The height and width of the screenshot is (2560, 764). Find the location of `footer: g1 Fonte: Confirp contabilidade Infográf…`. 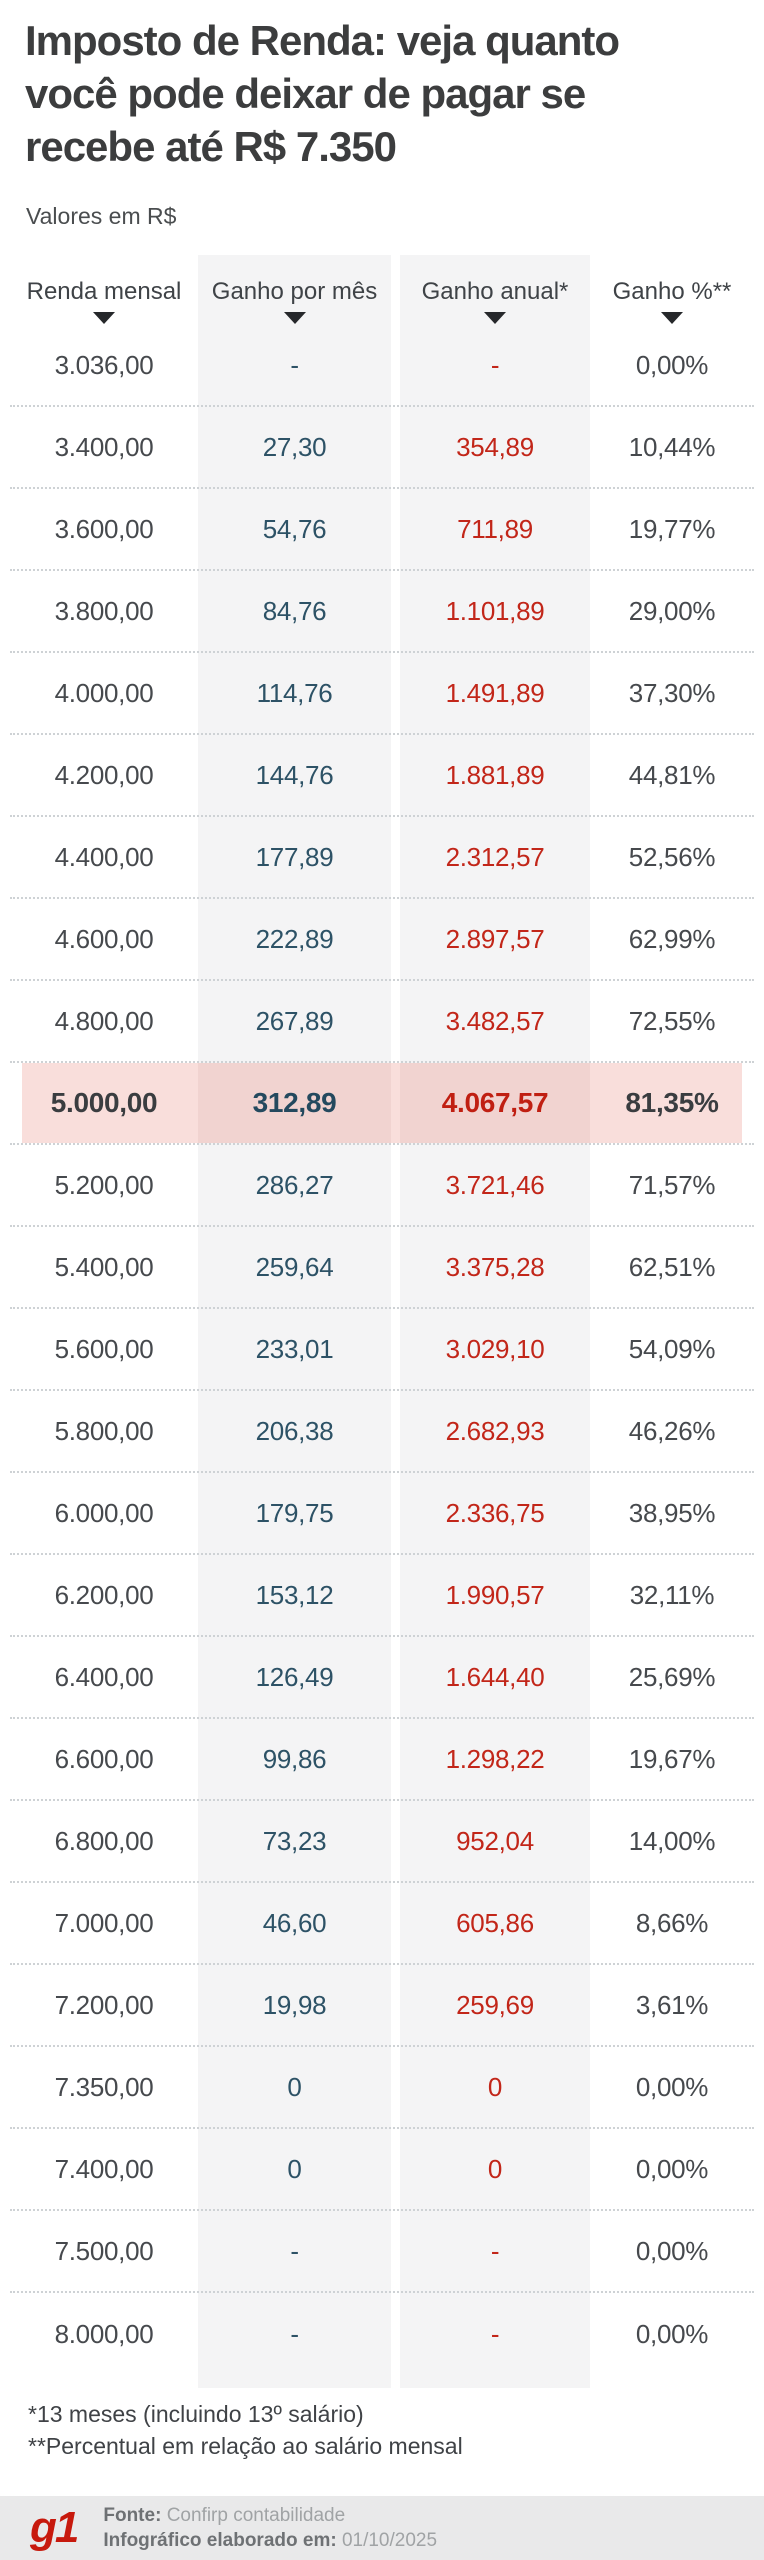

footer: g1 Fonte: Confirp contabilidade Infográf… is located at coordinates (382, 2528).